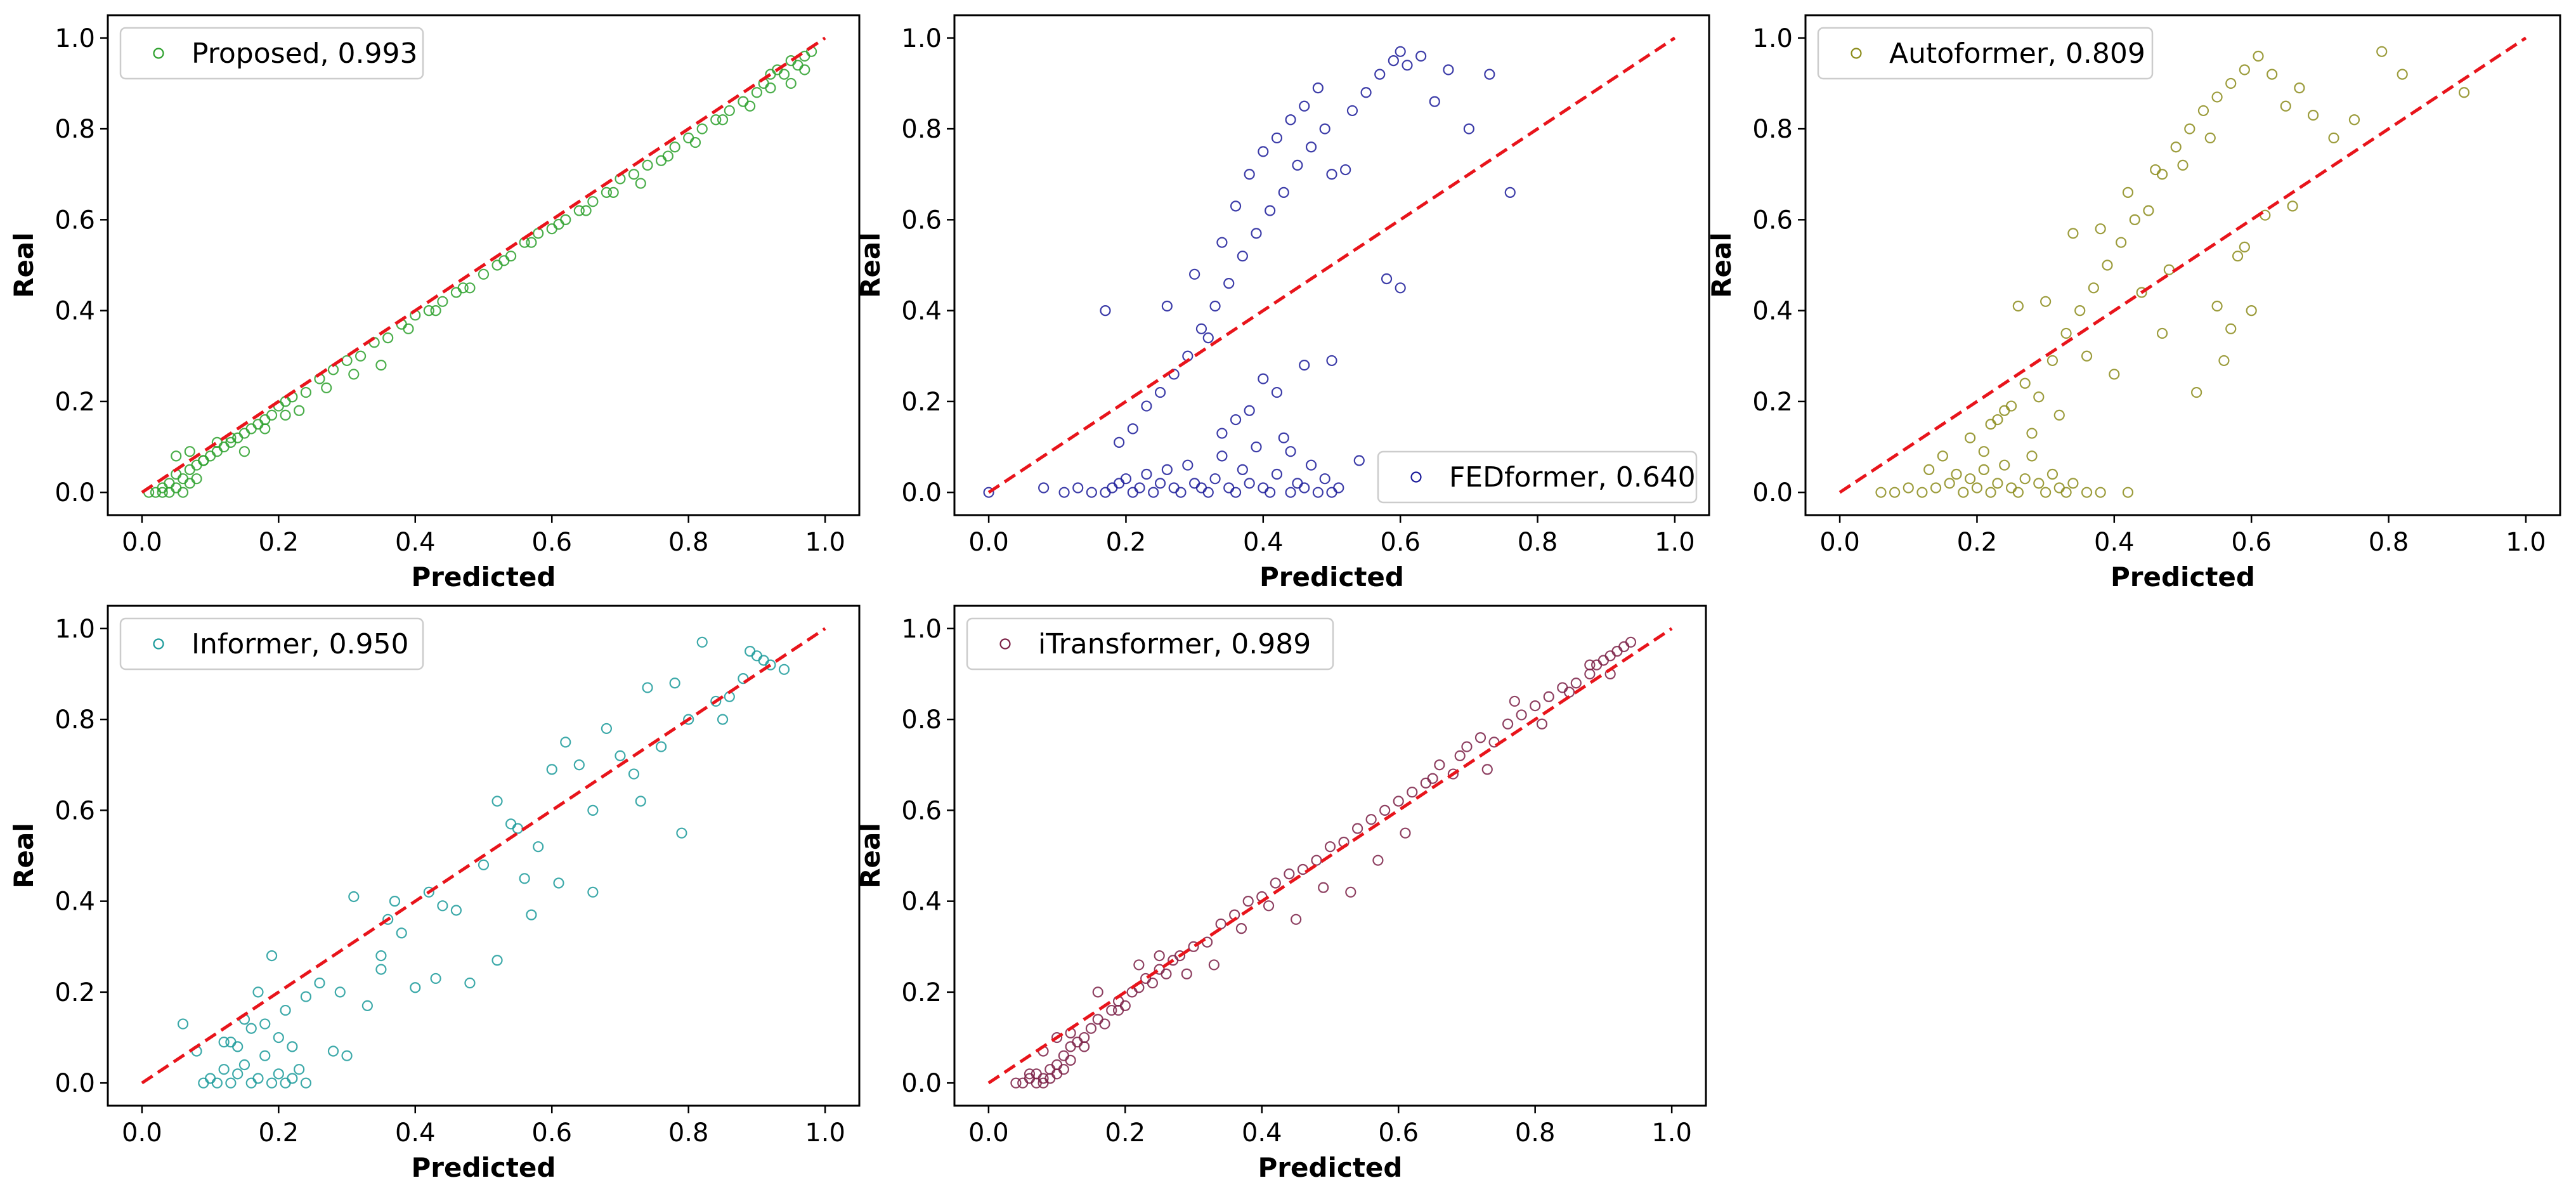  Describe the element at coordinates (75, 221) in the screenshot. I see `y-tick-label: 0.6` at that location.